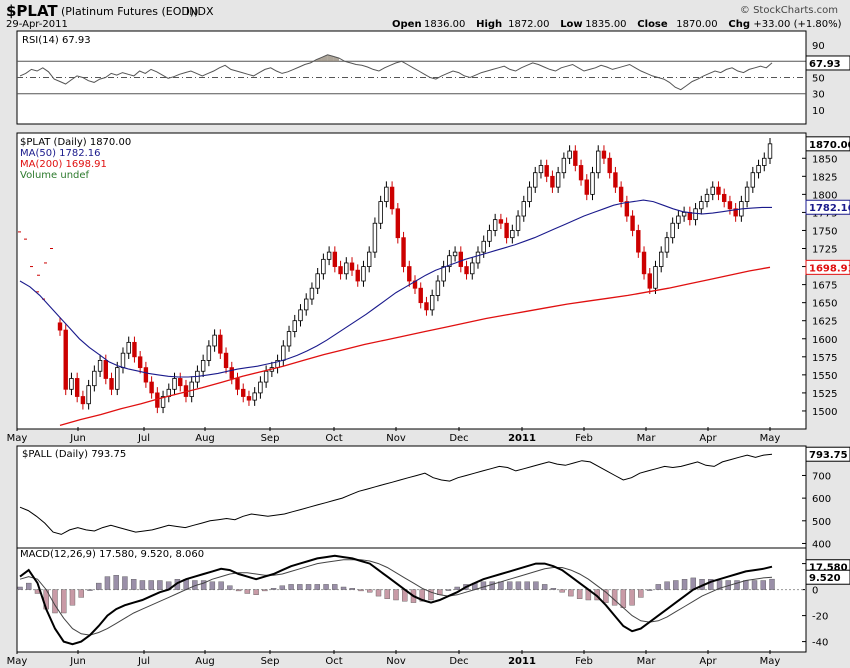  I want to click on price-legend-item: MA(200) 1698.91, so click(63, 164).